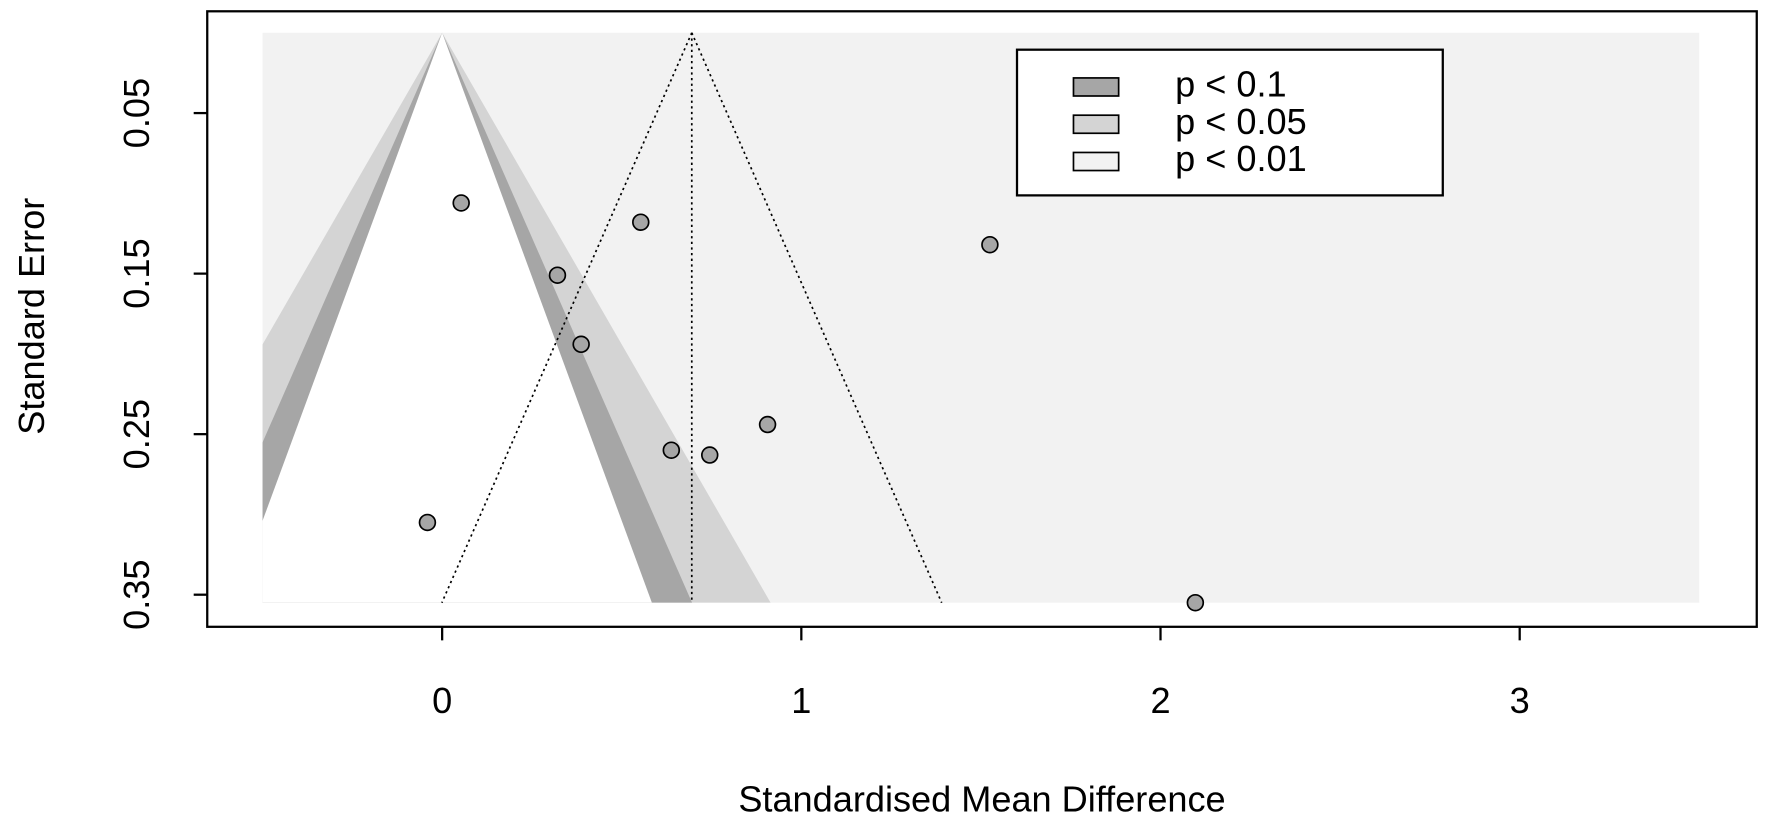 This screenshot has width=1772, height=838. Describe the element at coordinates (136, 434) in the screenshot. I see `y-tick-label: 0.25` at that location.